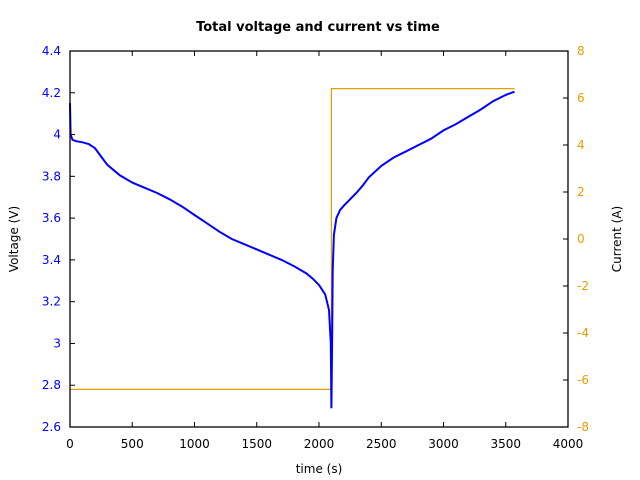 The height and width of the screenshot is (480, 640). What do you see at coordinates (581, 98) in the screenshot?
I see `y2-tick-label: 6` at bounding box center [581, 98].